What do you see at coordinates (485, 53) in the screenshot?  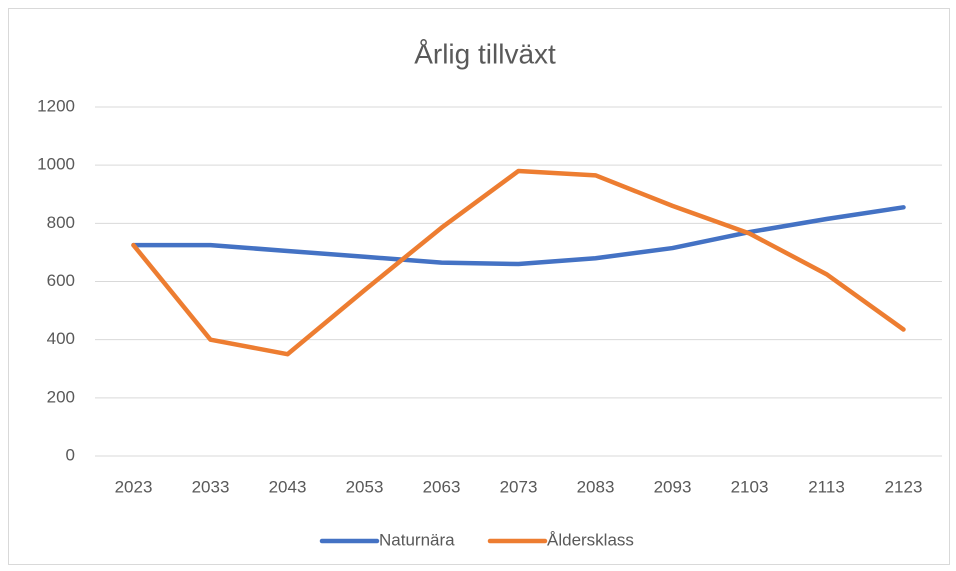 I see `chart-title: Årlig tillväxt` at bounding box center [485, 53].